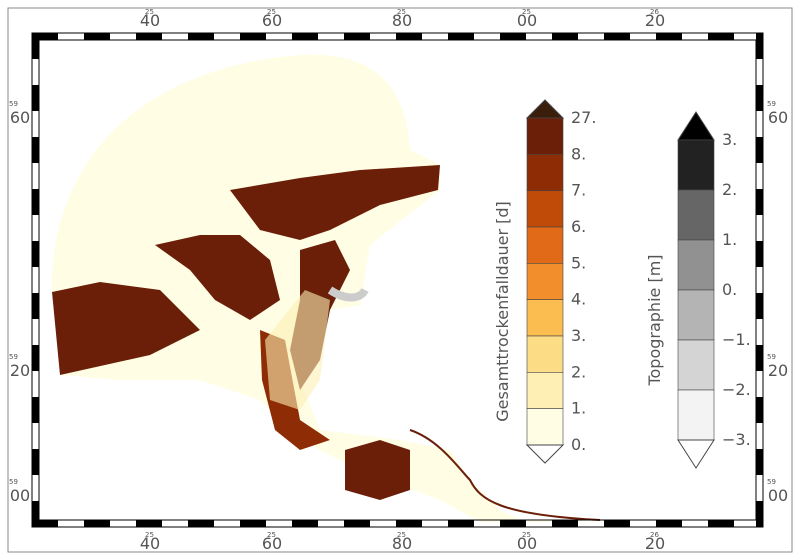  Describe the element at coordinates (654, 320) in the screenshot. I see `legend-title: Topographie [m]` at that location.